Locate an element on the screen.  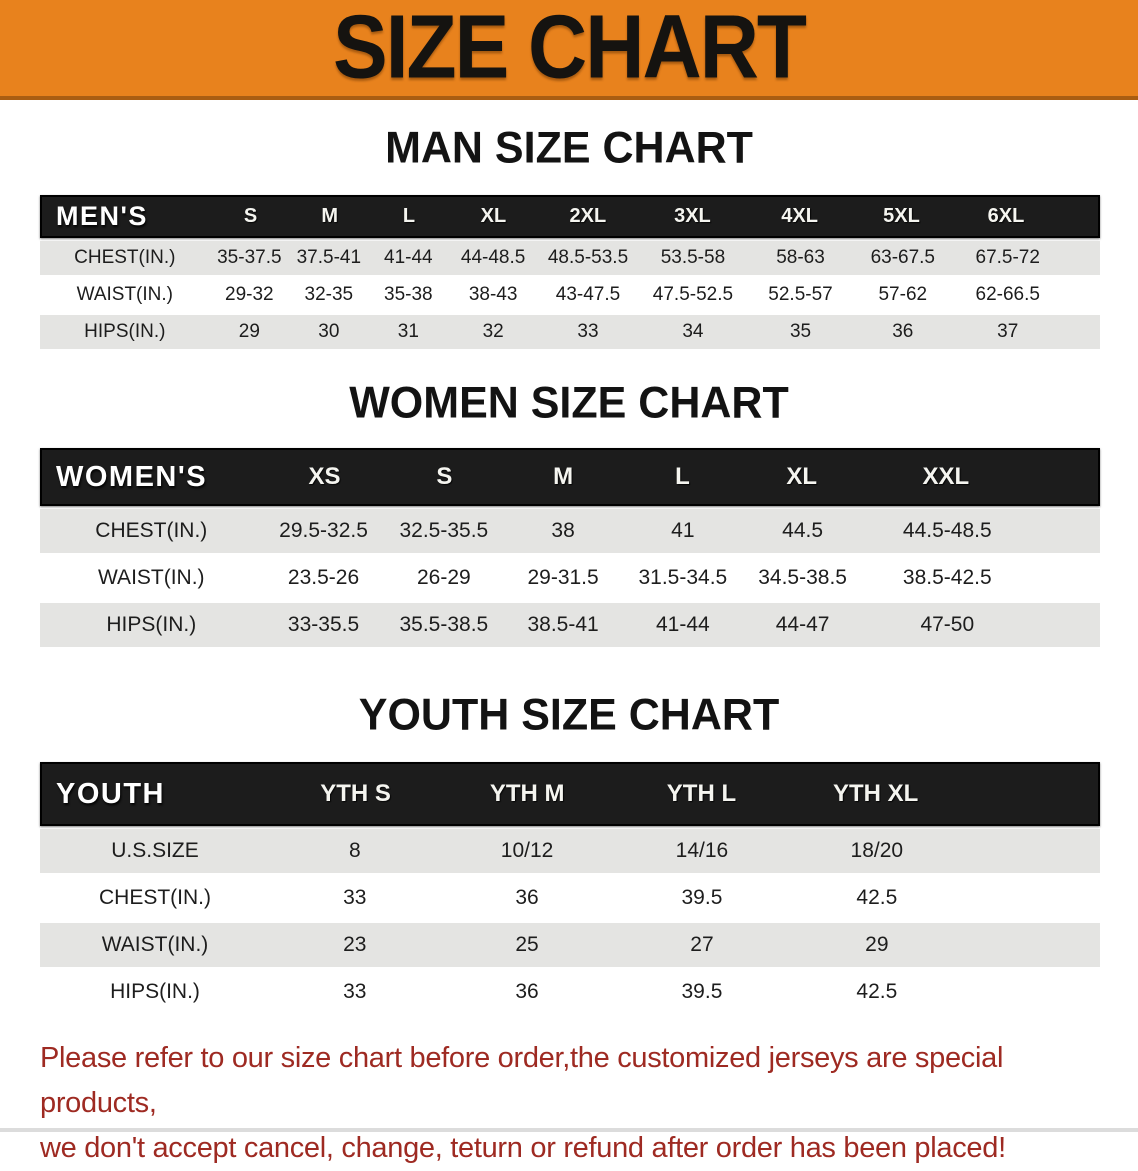
size-column-header: 6XL is located at coordinates (1006, 216).